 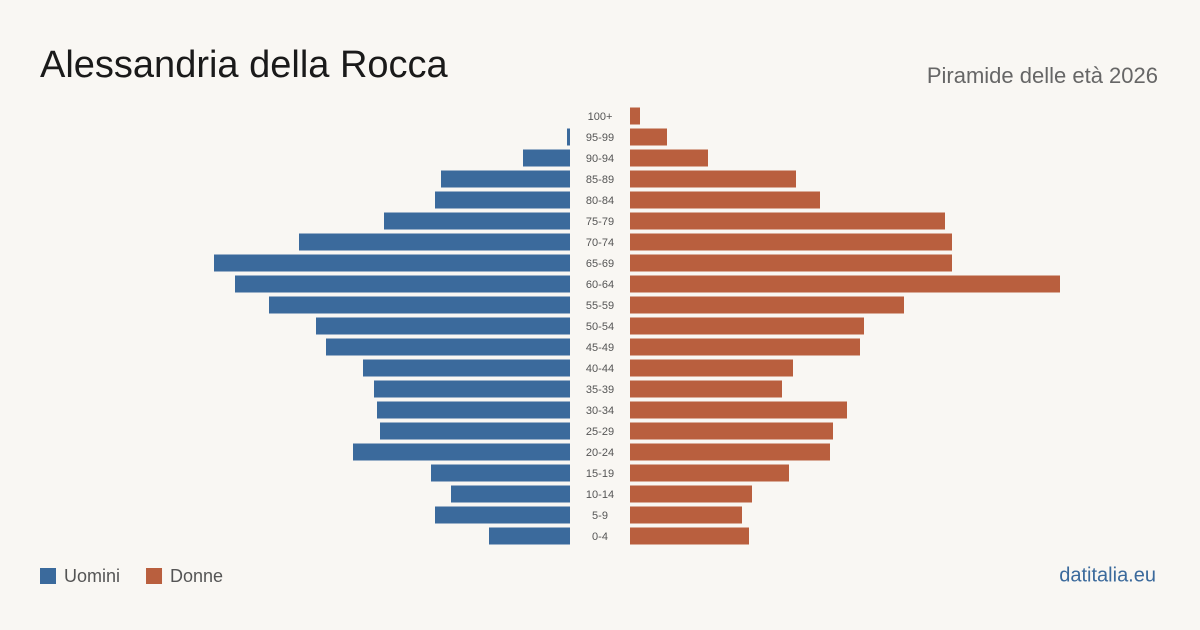 I want to click on age-label: 85-89, so click(x=600, y=180).